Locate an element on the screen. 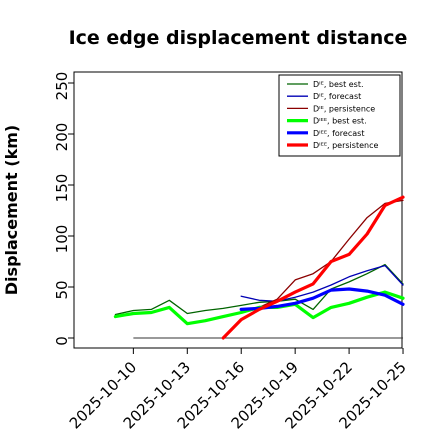 The height and width of the screenshot is (440, 440). y-tick-label: 200 is located at coordinates (62, 137).